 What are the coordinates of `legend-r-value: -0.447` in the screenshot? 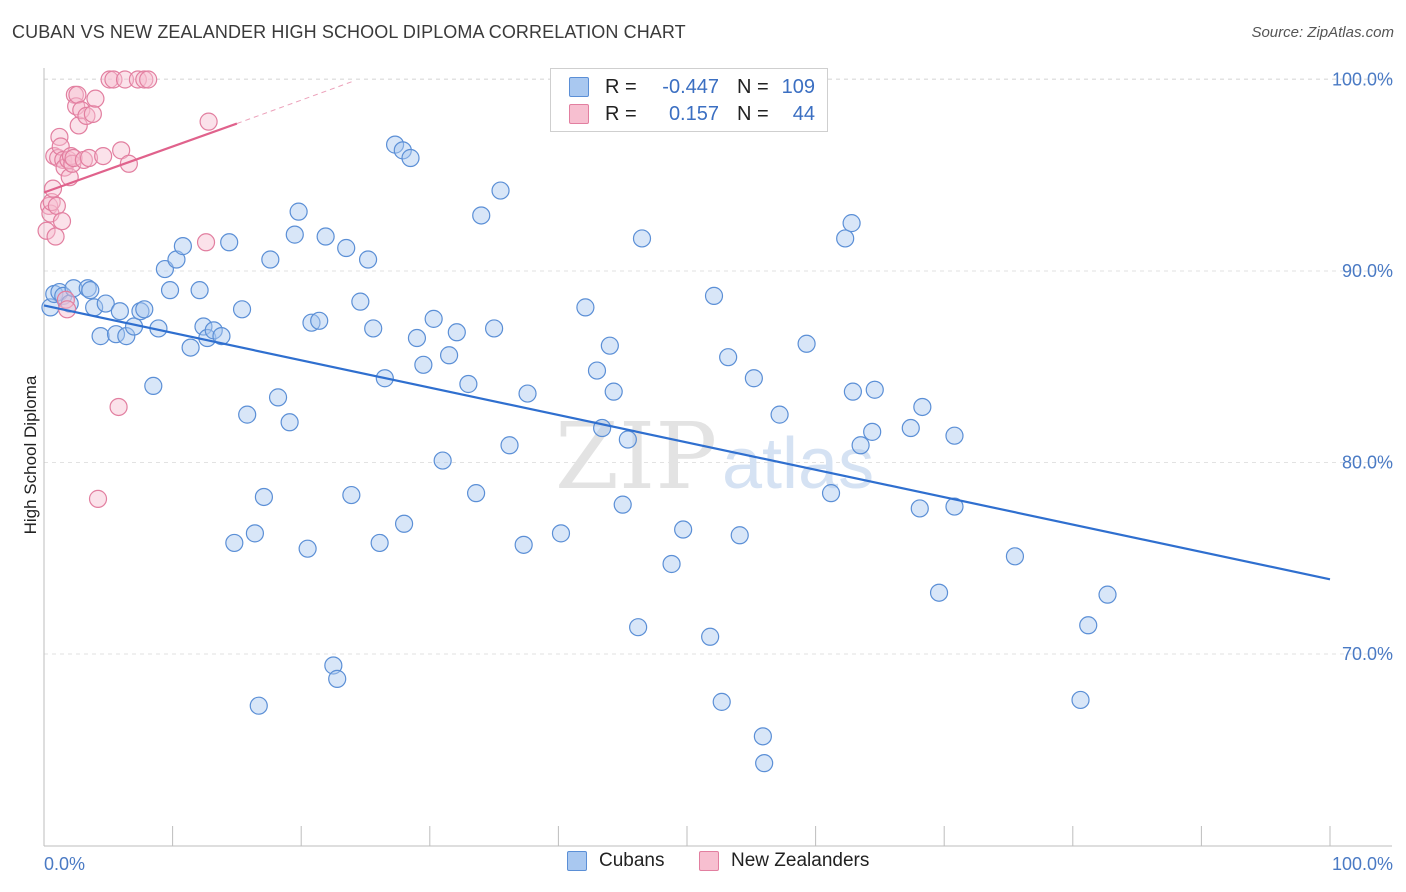 It's located at (690, 86).